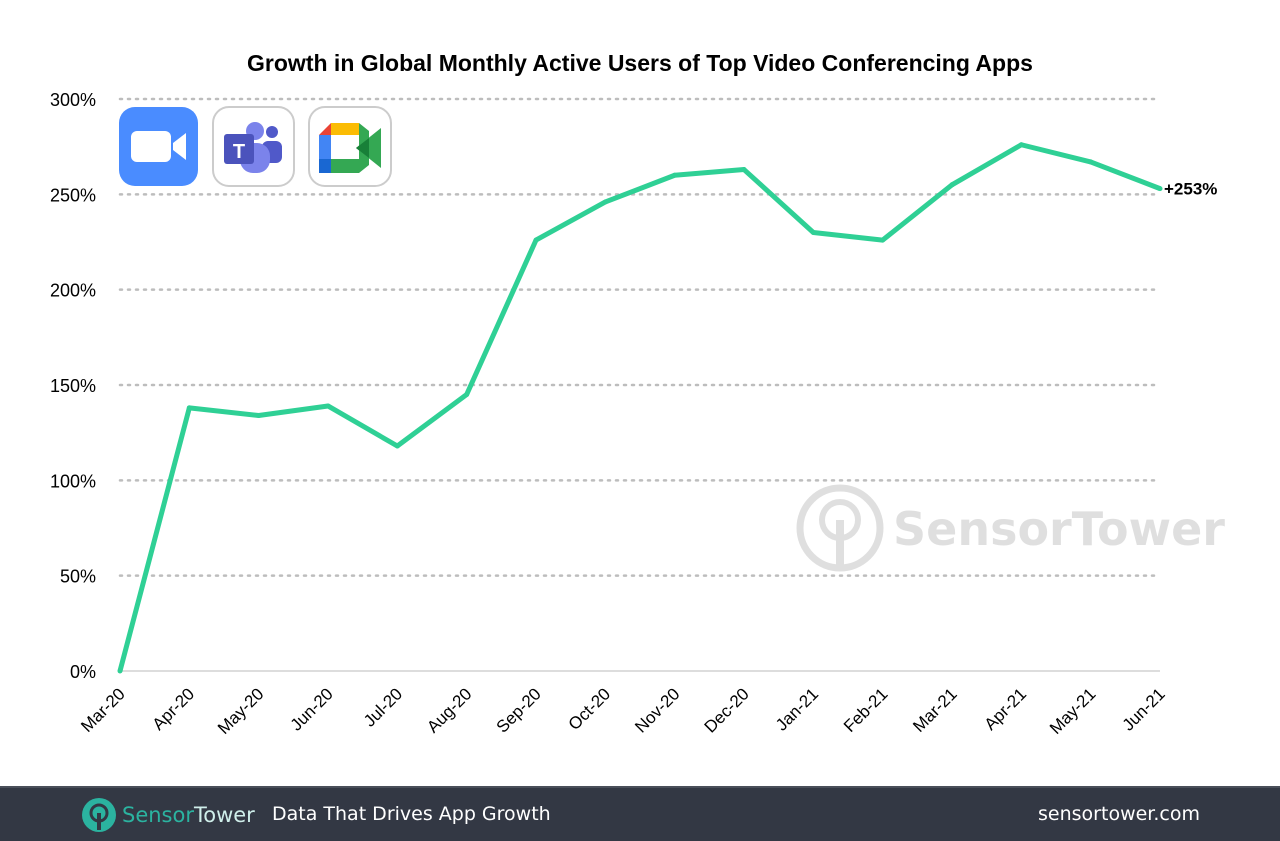 The height and width of the screenshot is (841, 1280). I want to click on brand-tower: Tower, so click(224, 815).